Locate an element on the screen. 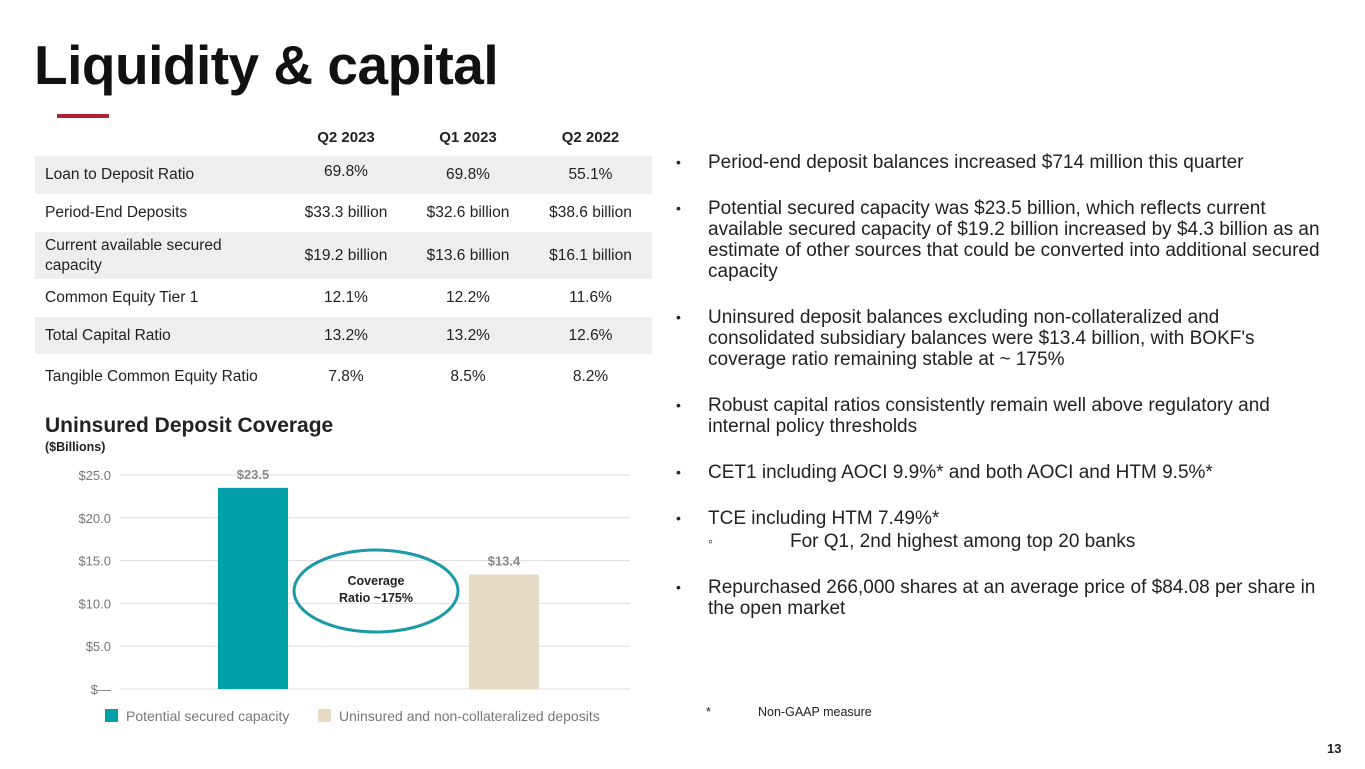 This screenshot has width=1365, height=769. footnote-symbol: * is located at coordinates (708, 712).